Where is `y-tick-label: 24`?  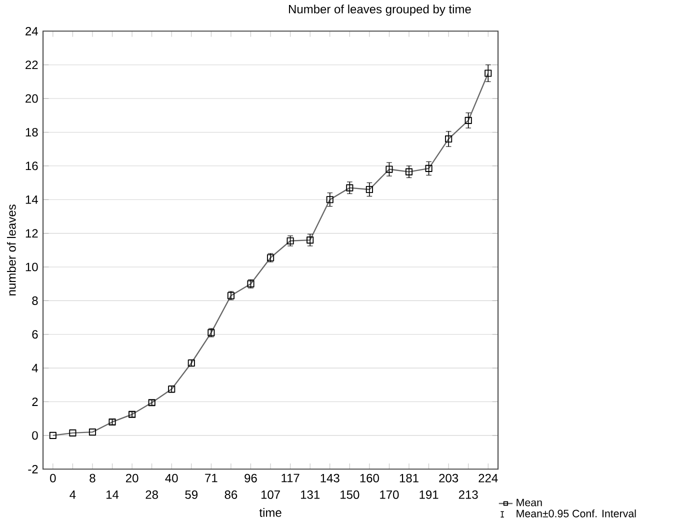
y-tick-label: 24 is located at coordinates (32, 31).